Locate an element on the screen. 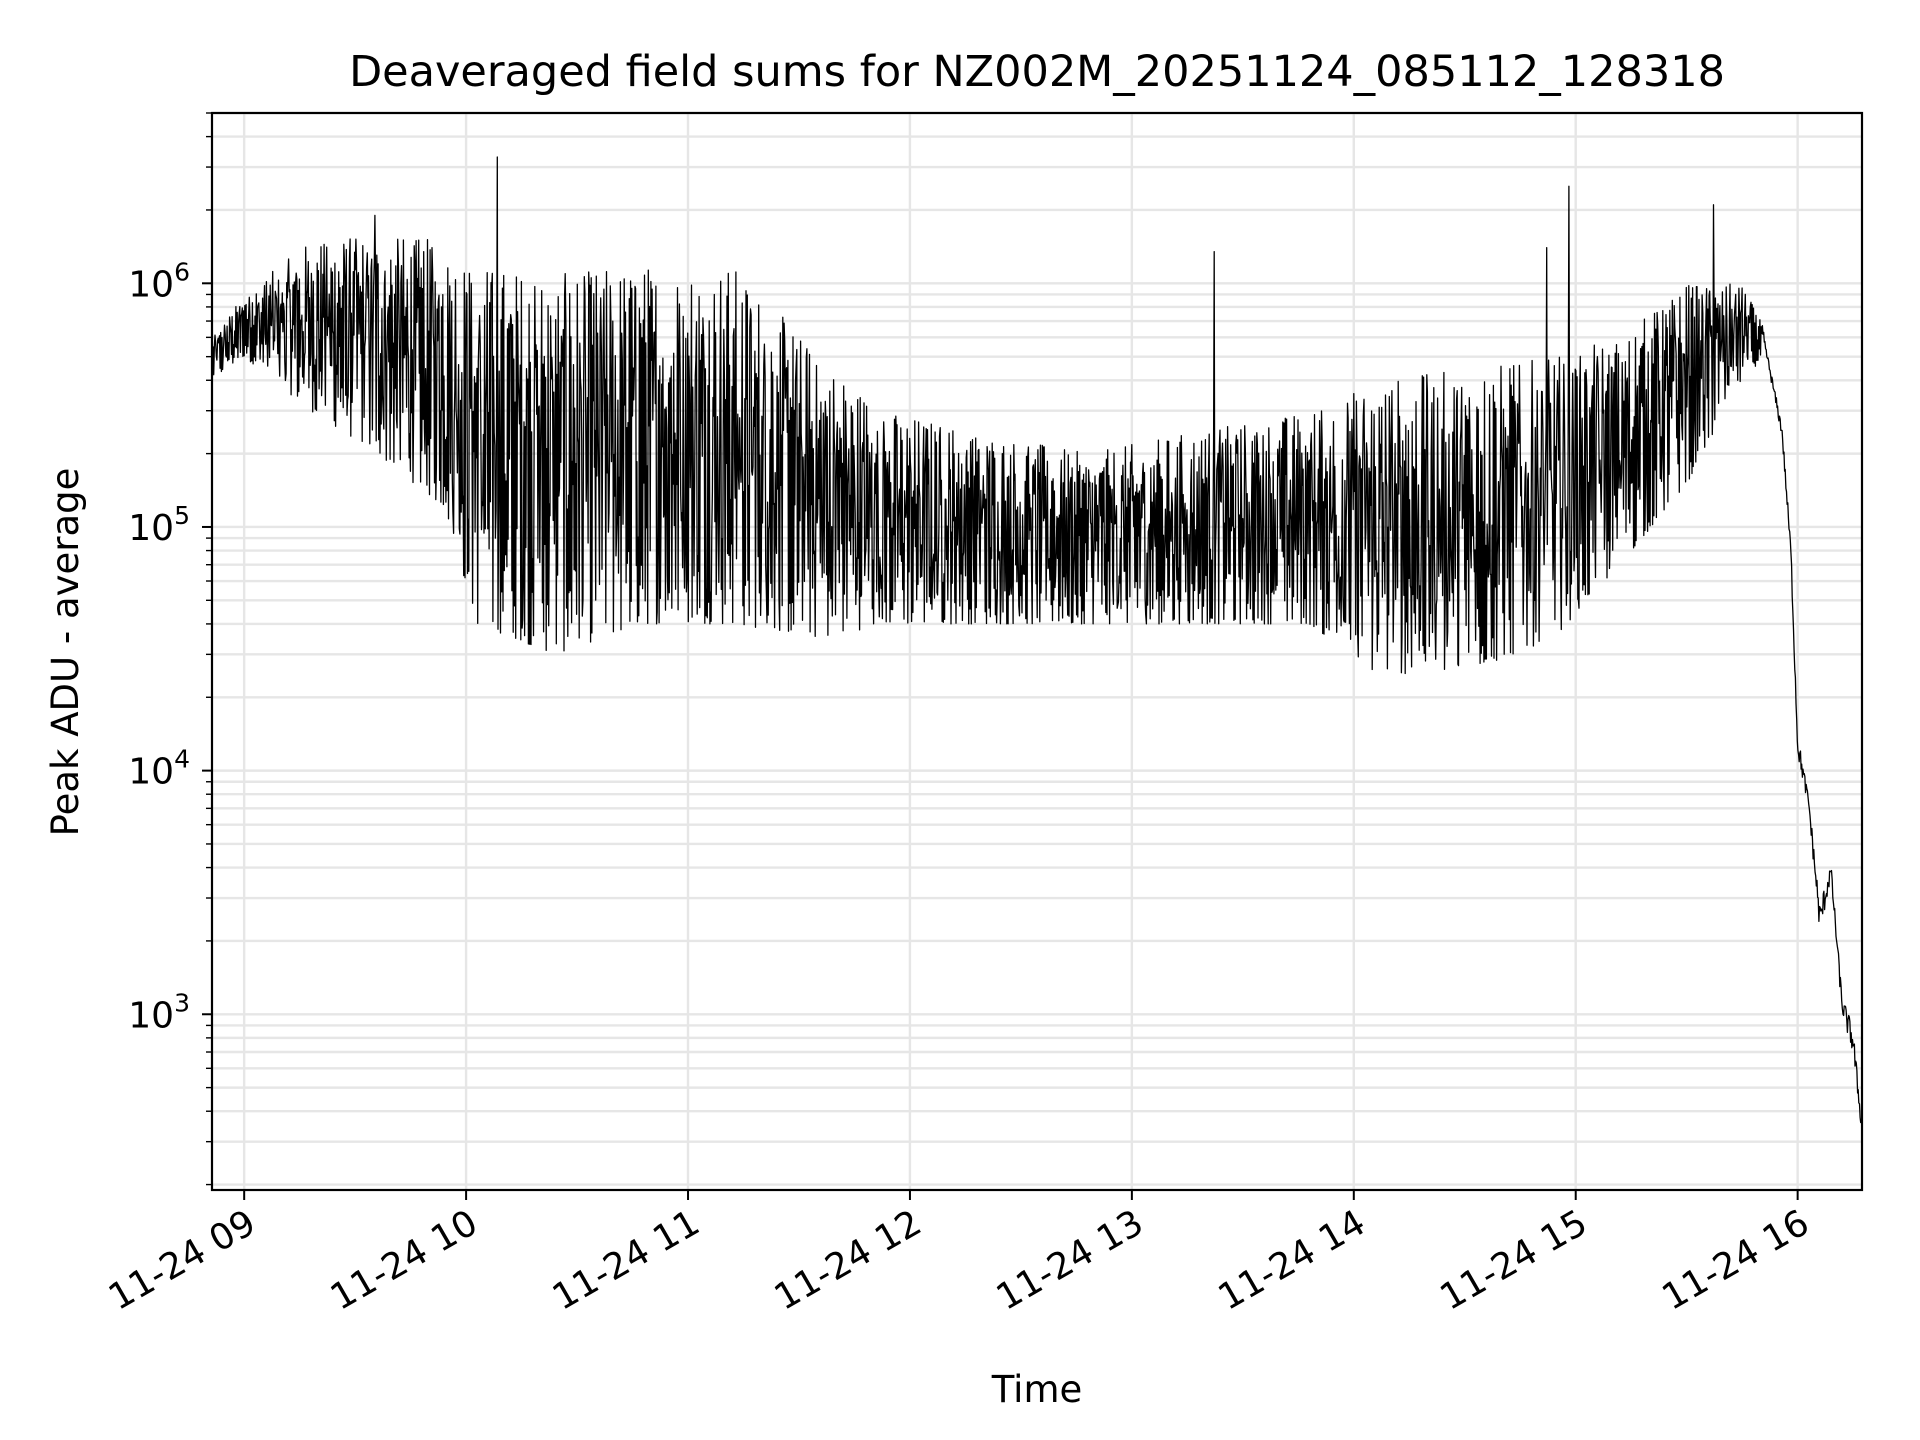 Image resolution: width=1920 pixels, height=1440 pixels. y-tick-label: 10⁴ is located at coordinates (159, 769).